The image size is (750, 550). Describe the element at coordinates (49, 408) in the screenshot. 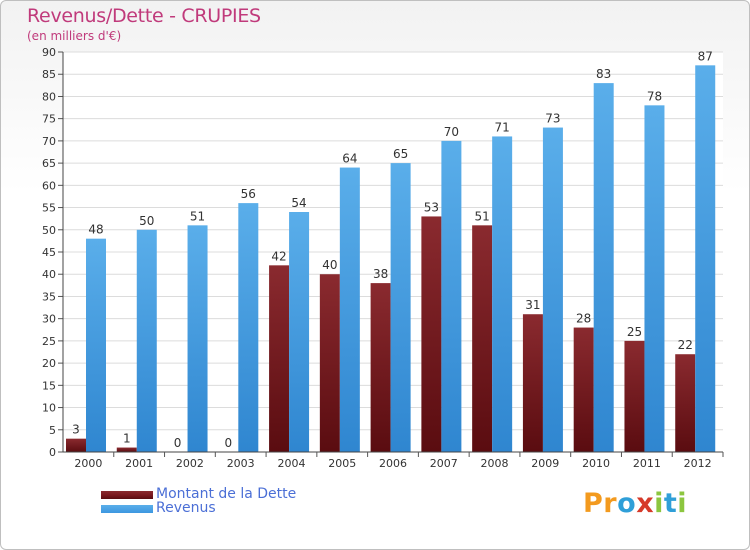

I see `y-tick-label: 10` at that location.